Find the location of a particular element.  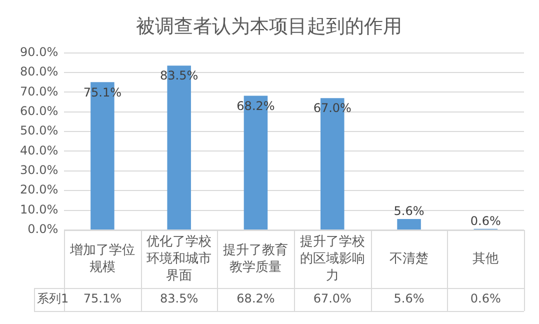

y-tick-label: 30.0% is located at coordinates (39, 170).